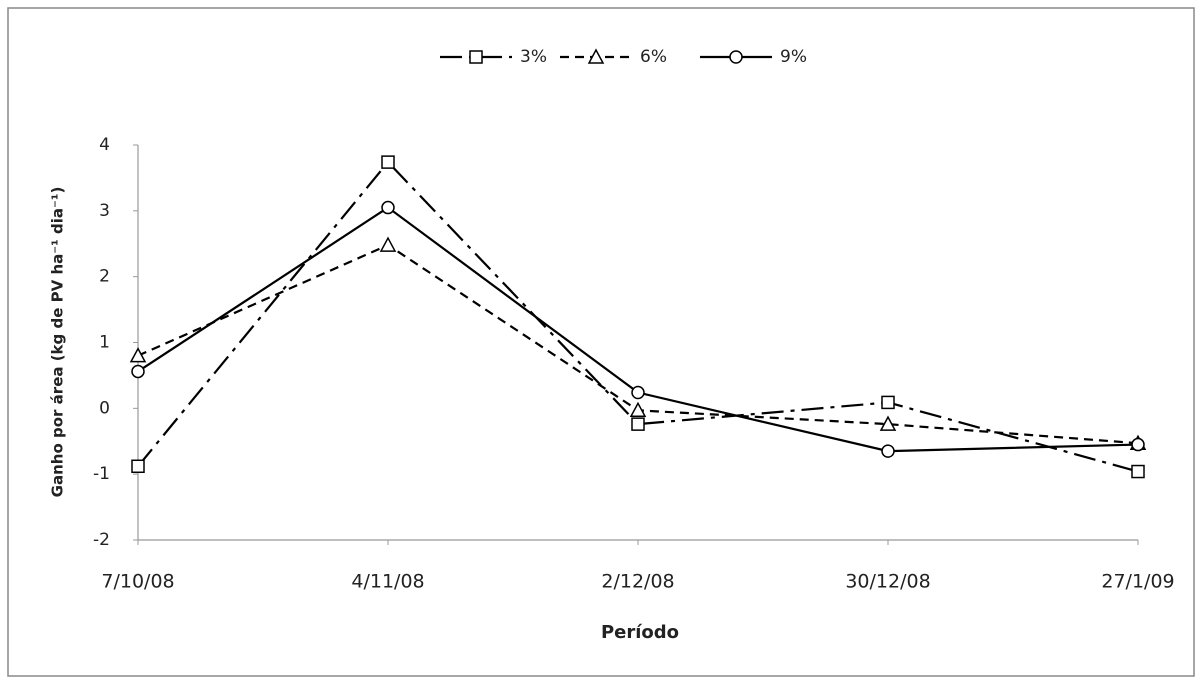 This screenshot has width=1201, height=686. Describe the element at coordinates (104, 211) in the screenshot. I see `y-tick-label: 3` at that location.